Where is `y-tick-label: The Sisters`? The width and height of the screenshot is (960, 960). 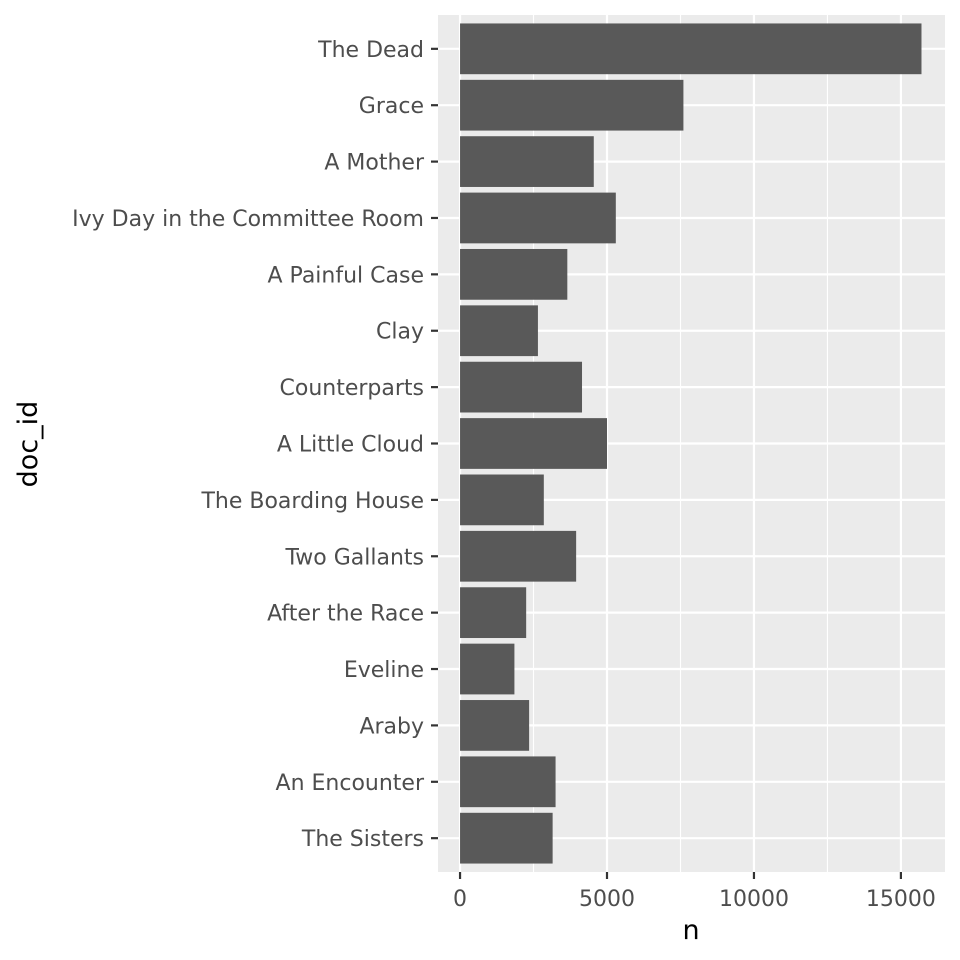 y-tick-label: The Sisters is located at coordinates (362, 839).